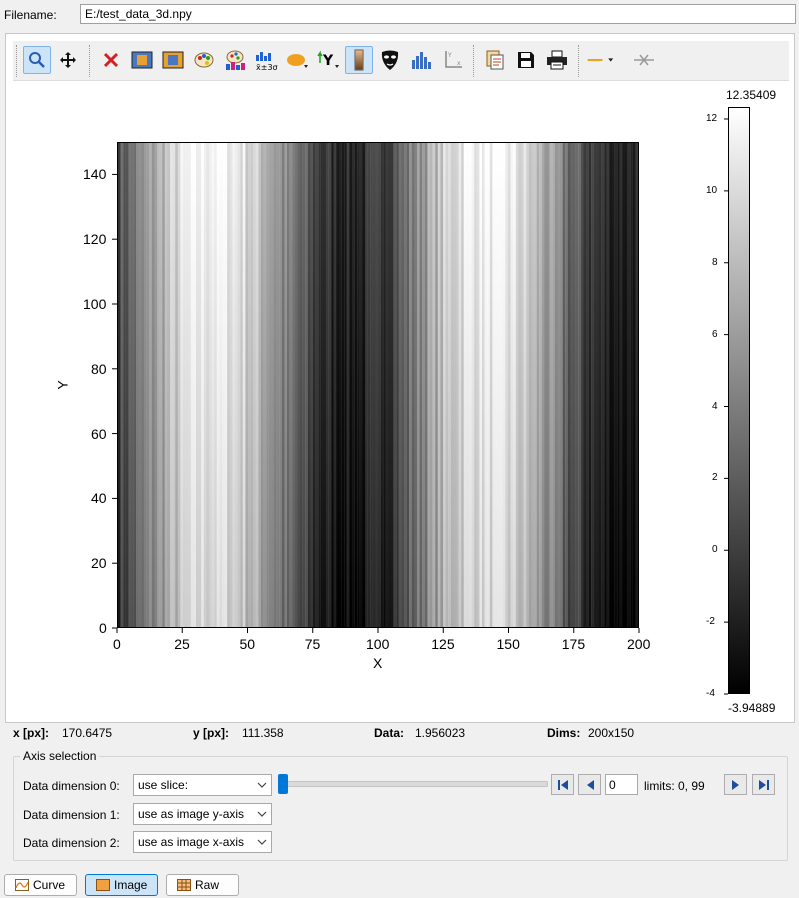  I want to click on clear-button, so click(111, 60).